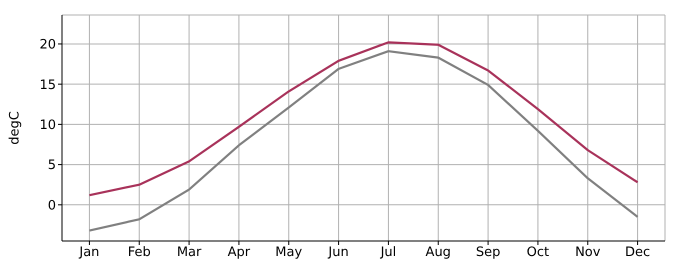  I want to click on x-tick-label: Apr, so click(239, 252).